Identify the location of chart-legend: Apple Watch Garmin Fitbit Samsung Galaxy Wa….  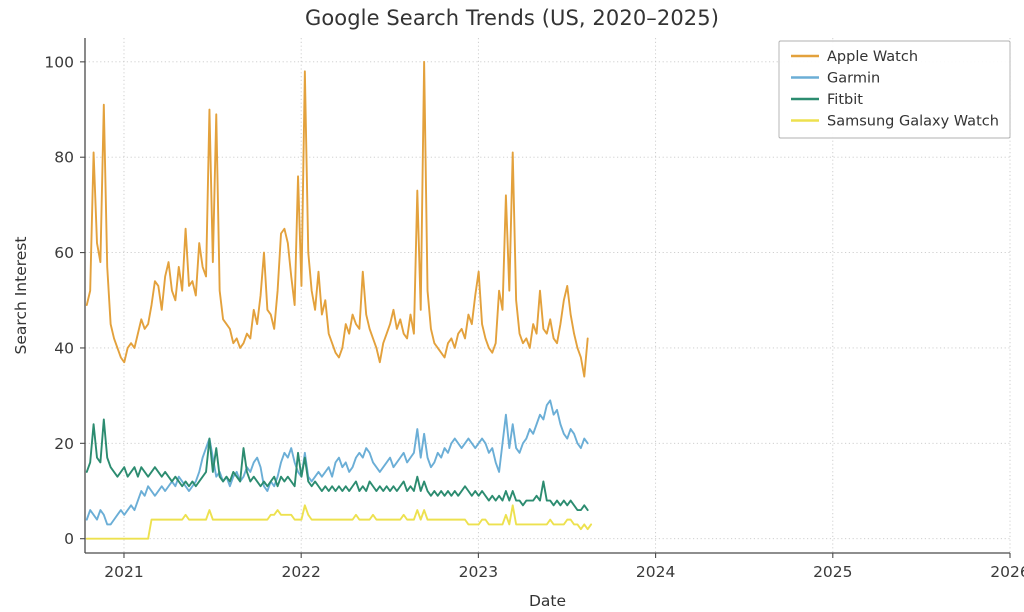
(894, 89).